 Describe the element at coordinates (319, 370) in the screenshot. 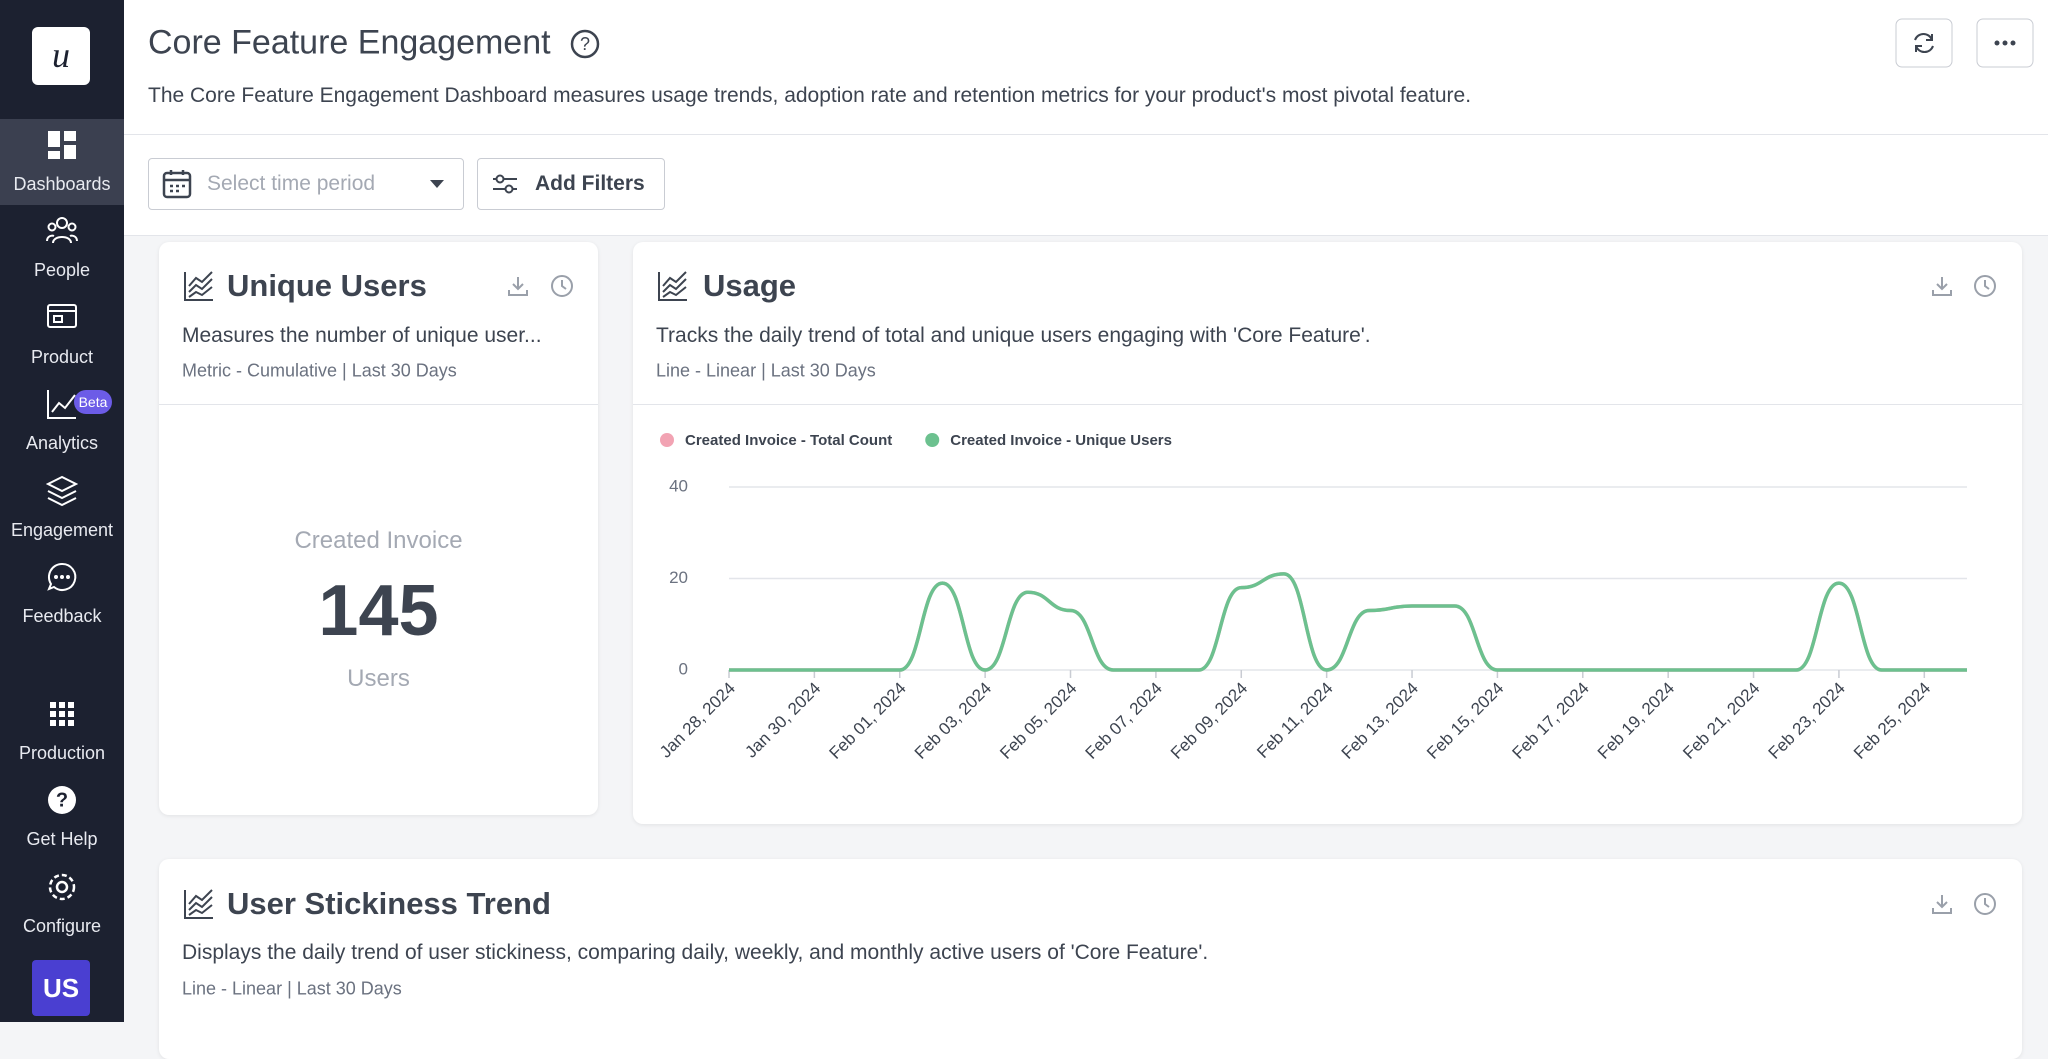

I see `card-meta: Metric - Cumulative | Last 30 Days` at that location.